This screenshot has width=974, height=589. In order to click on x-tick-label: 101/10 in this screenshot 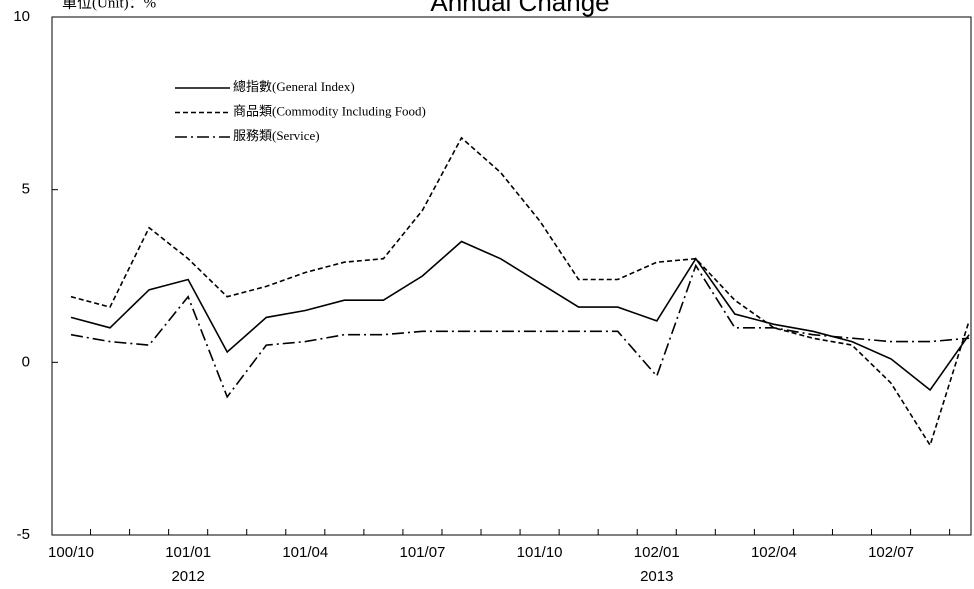, I will do `click(540, 552)`.